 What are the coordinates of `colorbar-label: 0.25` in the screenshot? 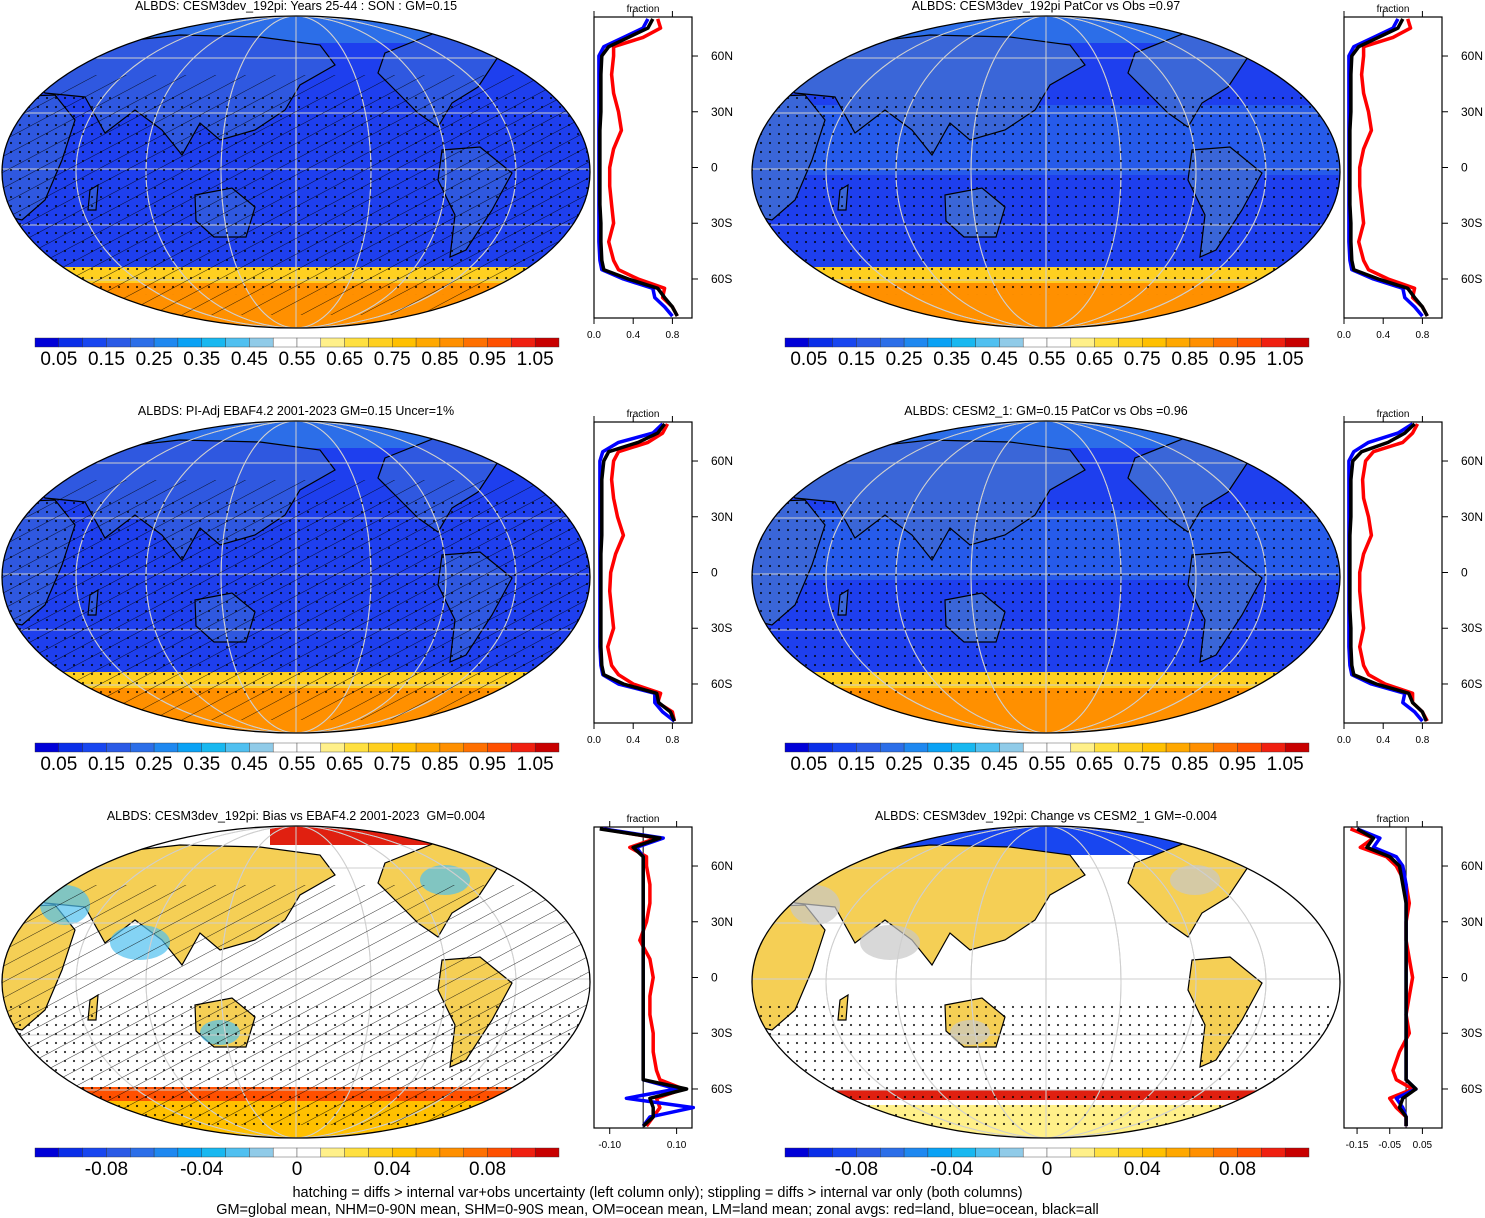 It's located at (904, 764).